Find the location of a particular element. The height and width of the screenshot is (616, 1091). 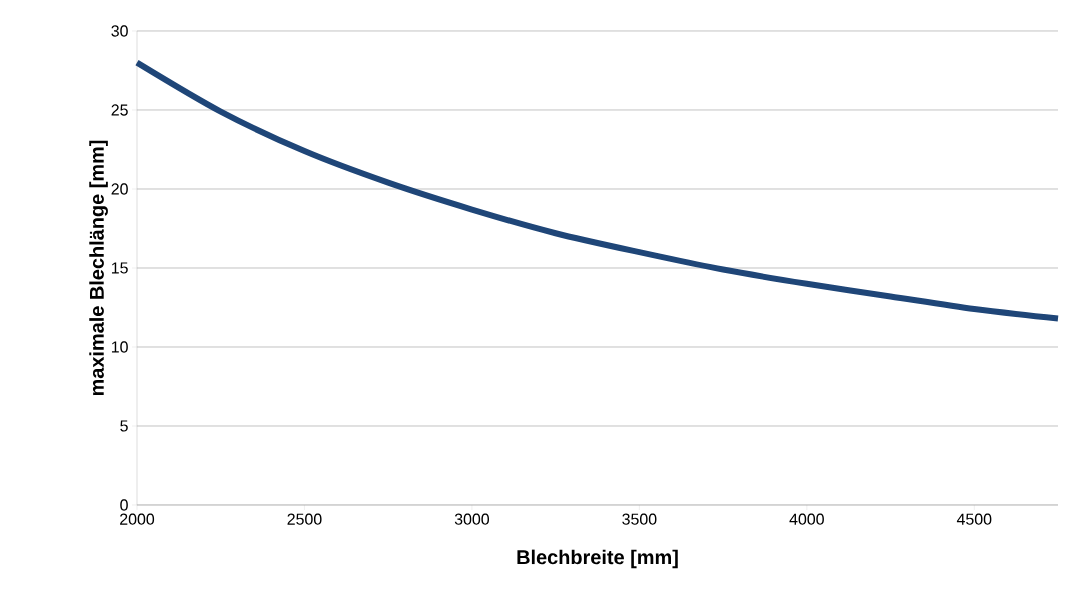

y-tick-label: 30 is located at coordinates (119, 31).